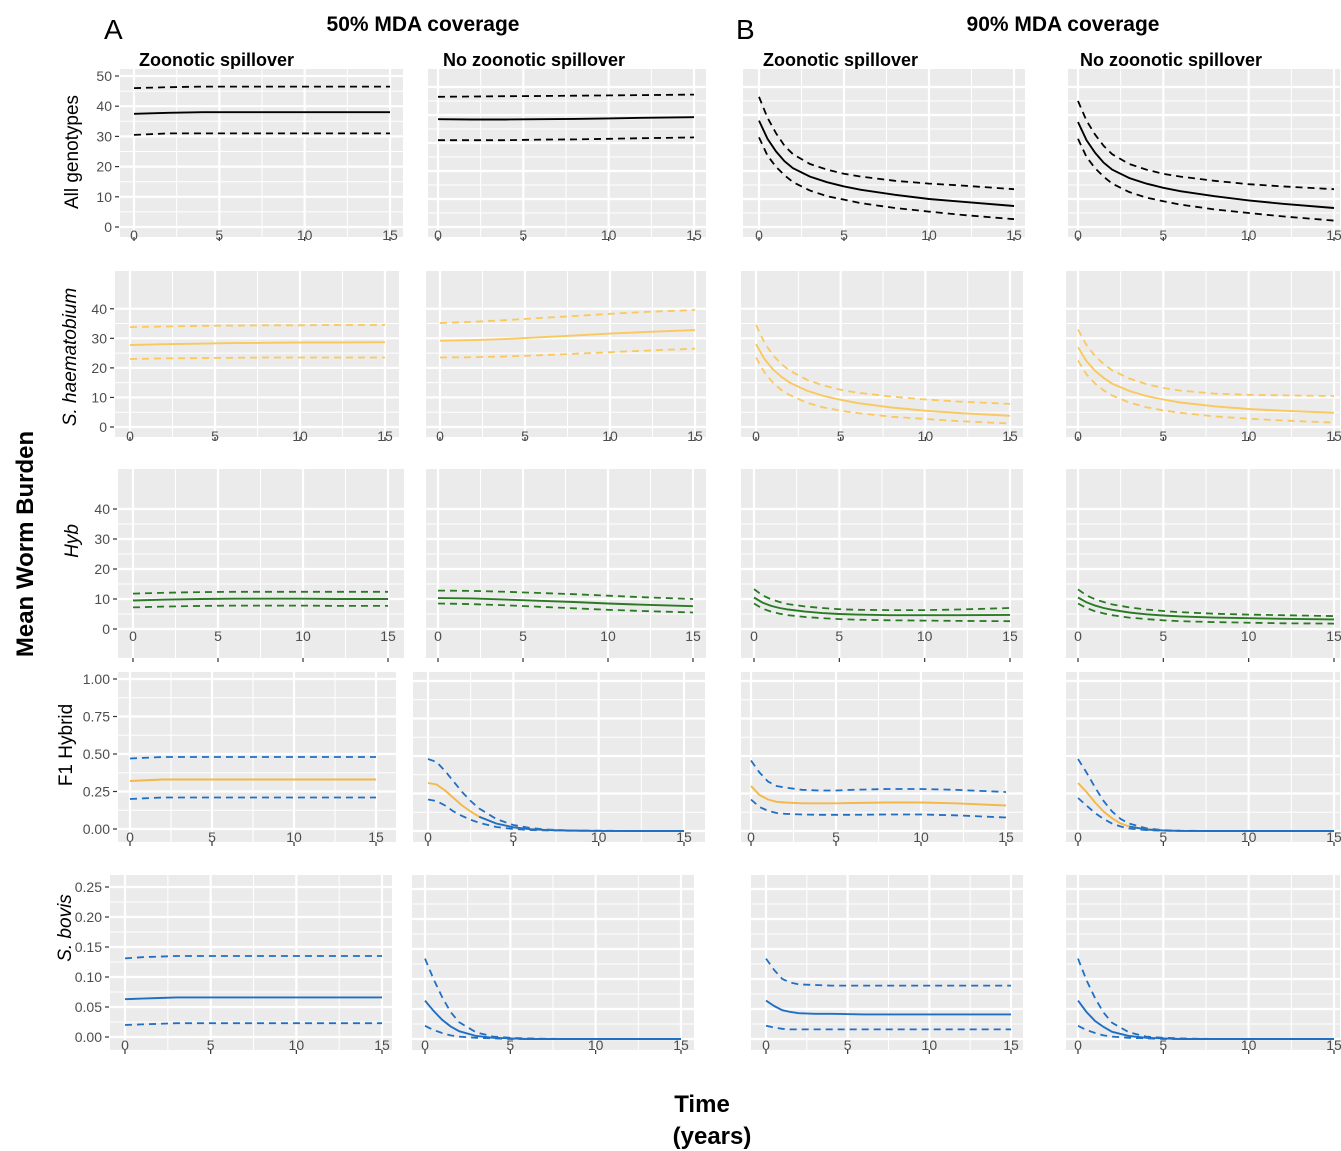 Image resolution: width=1341 pixels, height=1151 pixels. Describe the element at coordinates (104, 76) in the screenshot. I see `y-tick-label: 50` at that location.